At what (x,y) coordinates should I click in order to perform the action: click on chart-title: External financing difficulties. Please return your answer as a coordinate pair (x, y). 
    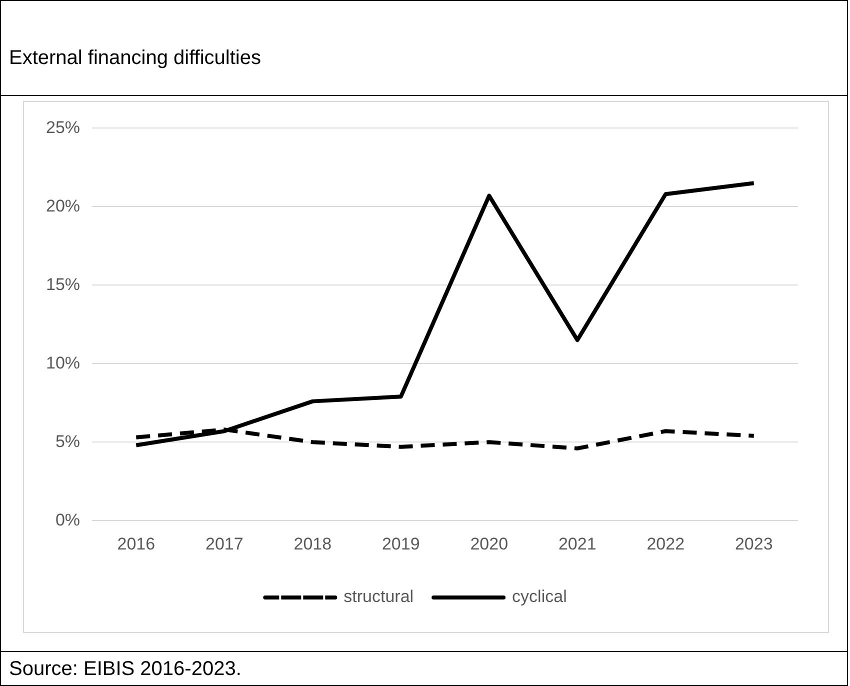
    Looking at the image, I should click on (424, 48).